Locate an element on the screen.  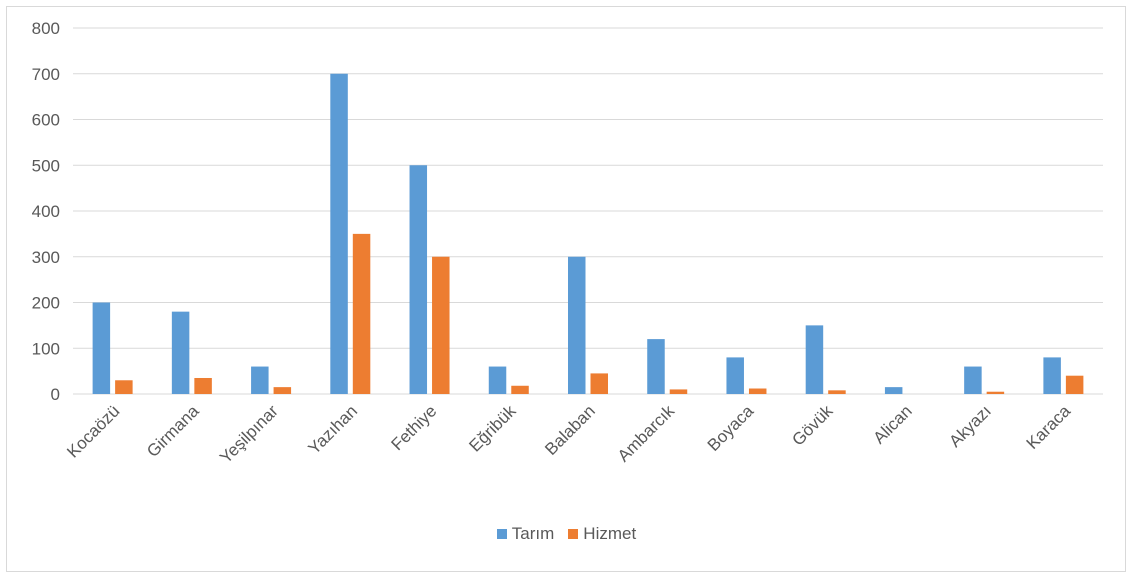
x-tick-label: Kocaözü is located at coordinates (93, 431).